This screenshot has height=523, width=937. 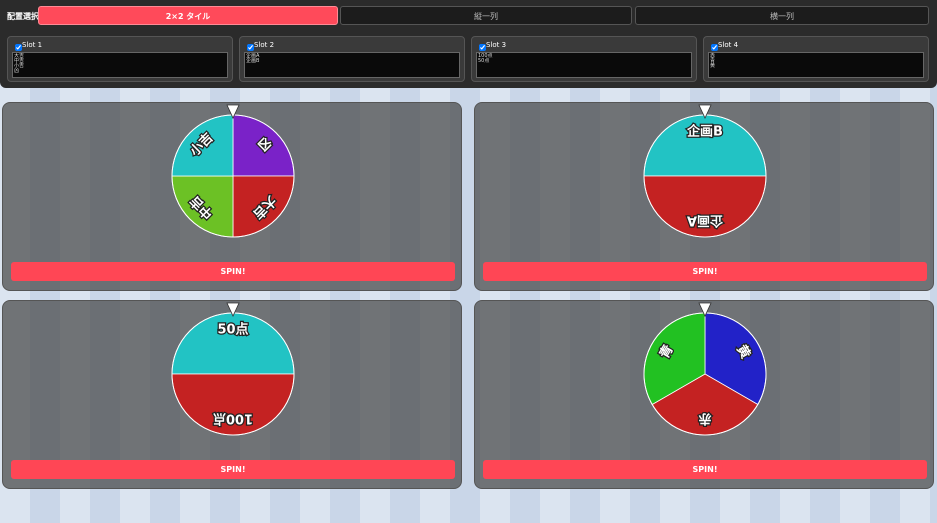 What do you see at coordinates (704, 132) in the screenshot?
I see `segment-label: 企画B` at bounding box center [704, 132].